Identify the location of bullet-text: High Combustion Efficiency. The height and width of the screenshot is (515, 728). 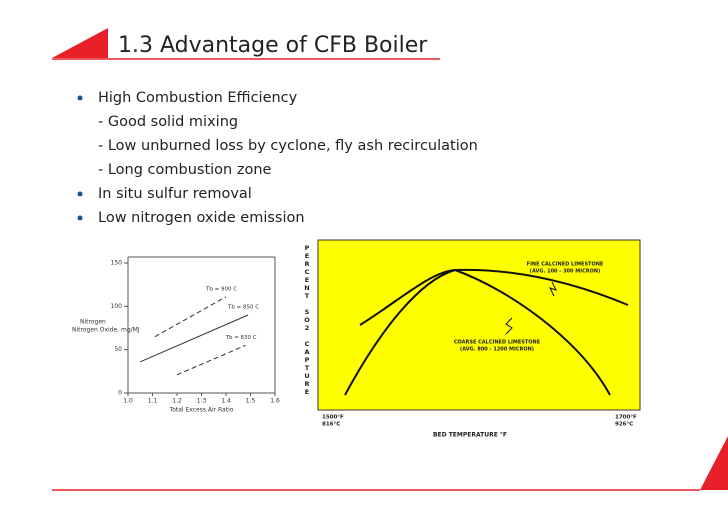
(198, 98).